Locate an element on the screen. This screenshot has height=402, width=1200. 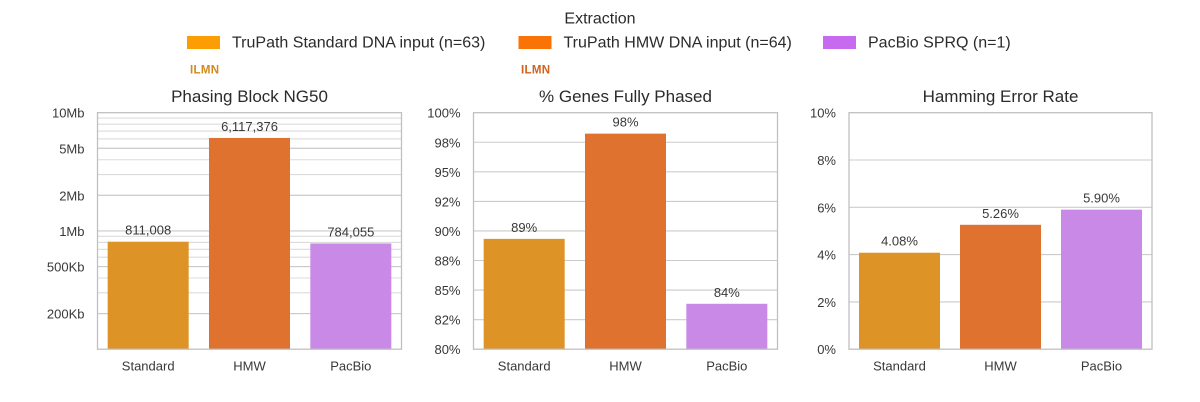
svg-text: 811,008 is located at coordinates (148, 230).